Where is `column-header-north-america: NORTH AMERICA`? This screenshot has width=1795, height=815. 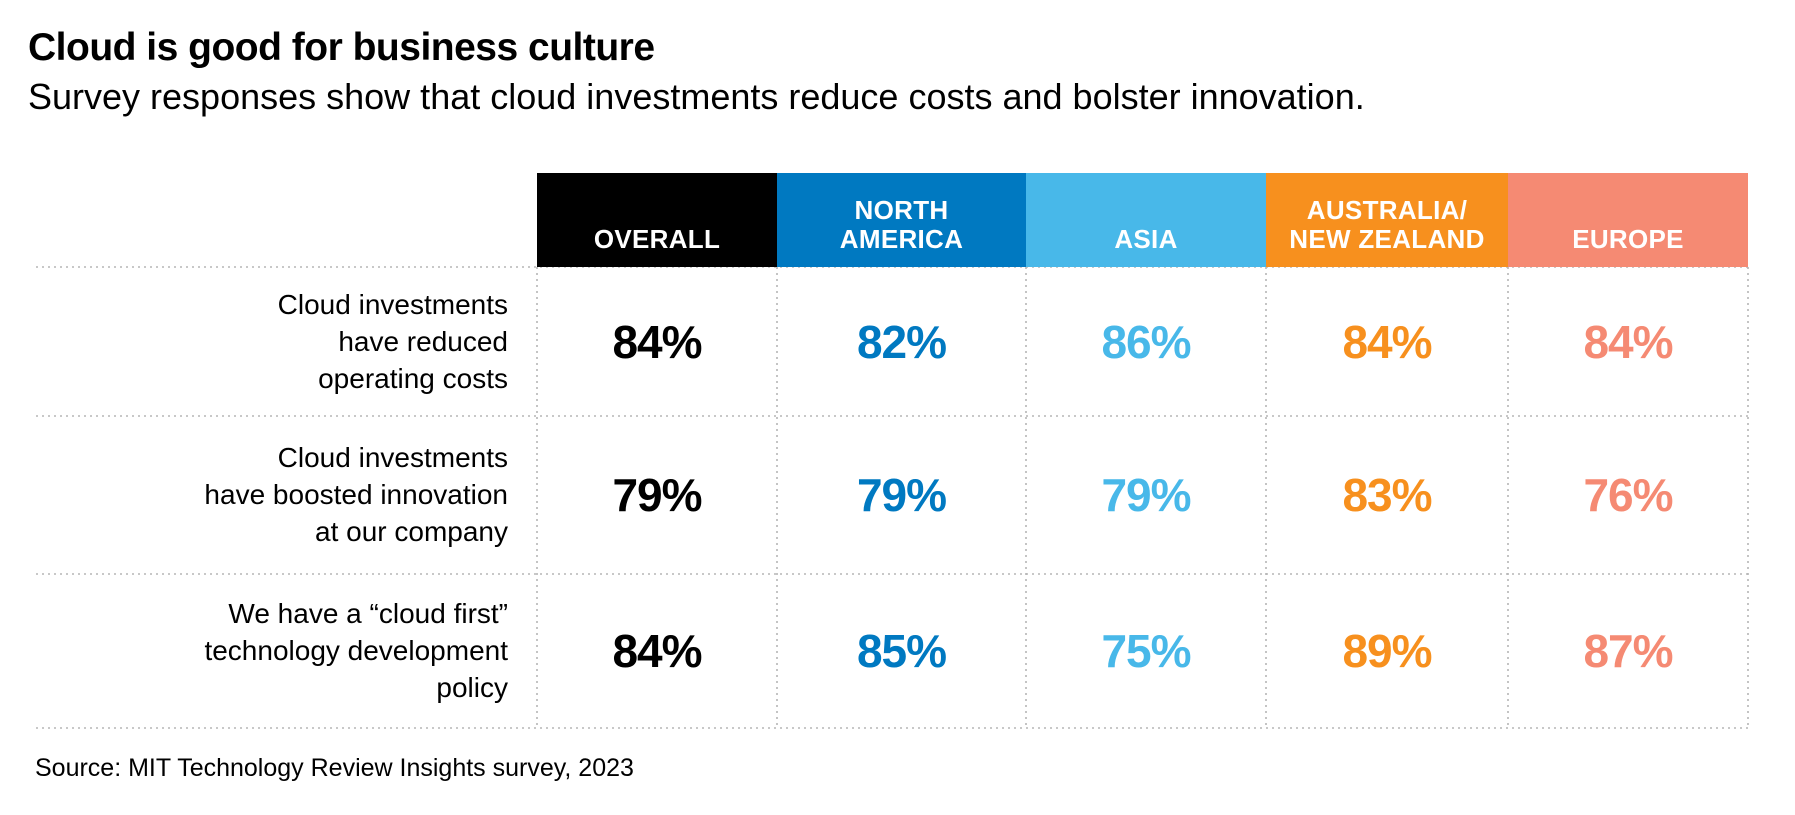
column-header-north-america: NORTH AMERICA is located at coordinates (901, 220).